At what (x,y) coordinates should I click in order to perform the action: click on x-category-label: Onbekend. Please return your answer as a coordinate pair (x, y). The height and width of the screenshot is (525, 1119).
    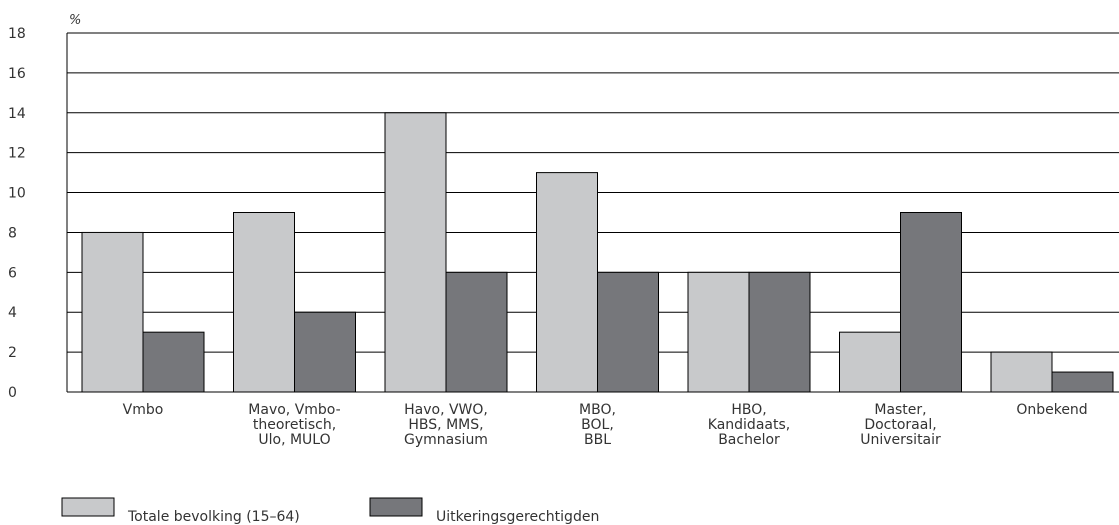
    Looking at the image, I should click on (1051, 410).